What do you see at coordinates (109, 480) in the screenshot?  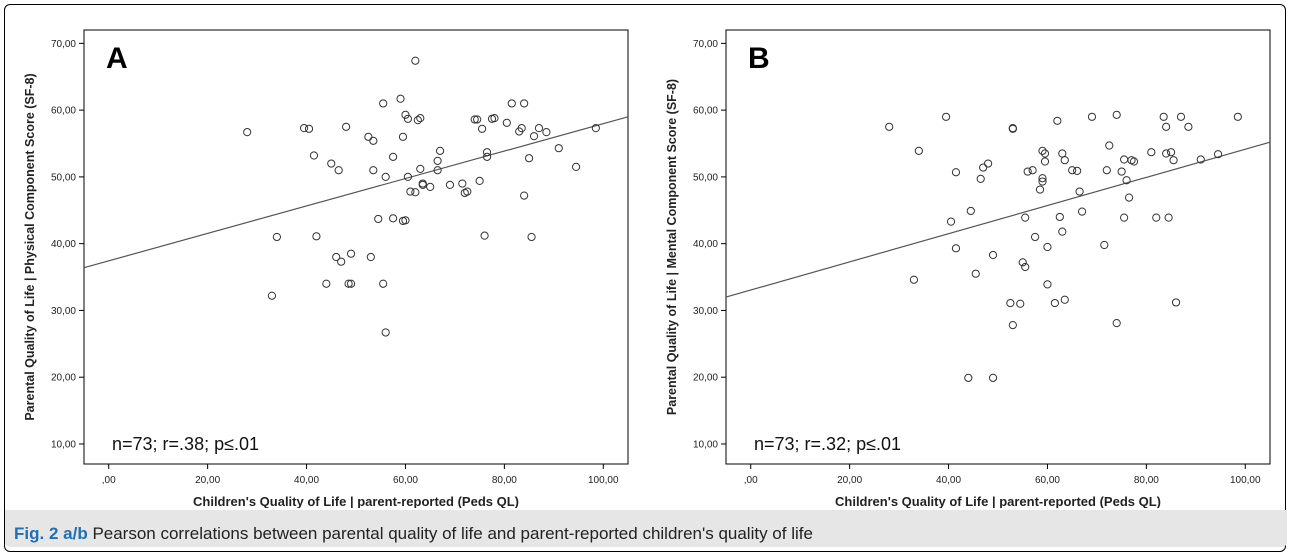 I see `x-tick-label: ,00` at bounding box center [109, 480].